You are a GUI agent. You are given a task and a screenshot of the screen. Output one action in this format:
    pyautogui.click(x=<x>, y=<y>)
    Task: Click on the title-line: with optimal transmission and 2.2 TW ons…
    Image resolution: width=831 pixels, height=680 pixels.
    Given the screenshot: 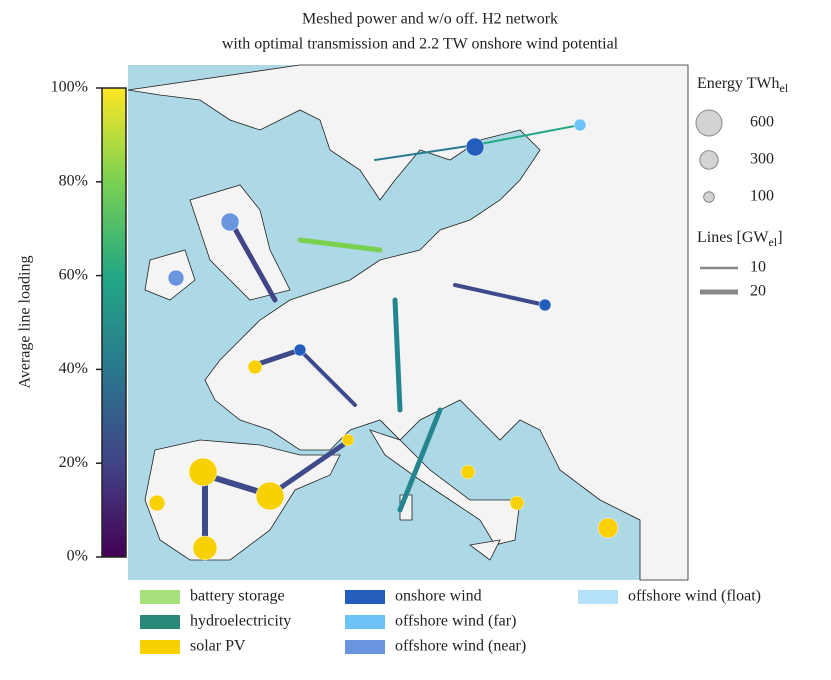 What is the action you would take?
    pyautogui.click(x=420, y=44)
    